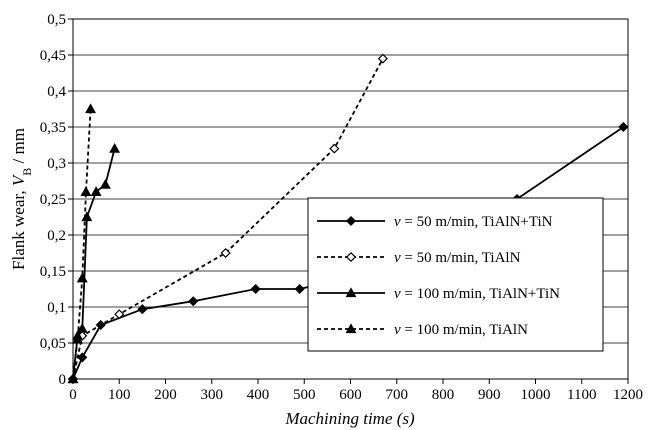 This screenshot has height=430, width=651. I want to click on legend-label: v = 100 m/min, TiAlN, so click(461, 330).